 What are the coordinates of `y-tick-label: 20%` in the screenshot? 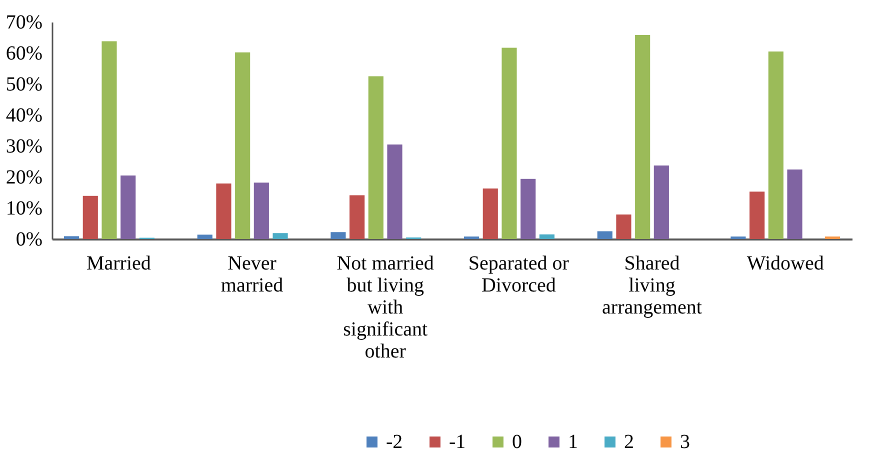 It's located at (24, 177).